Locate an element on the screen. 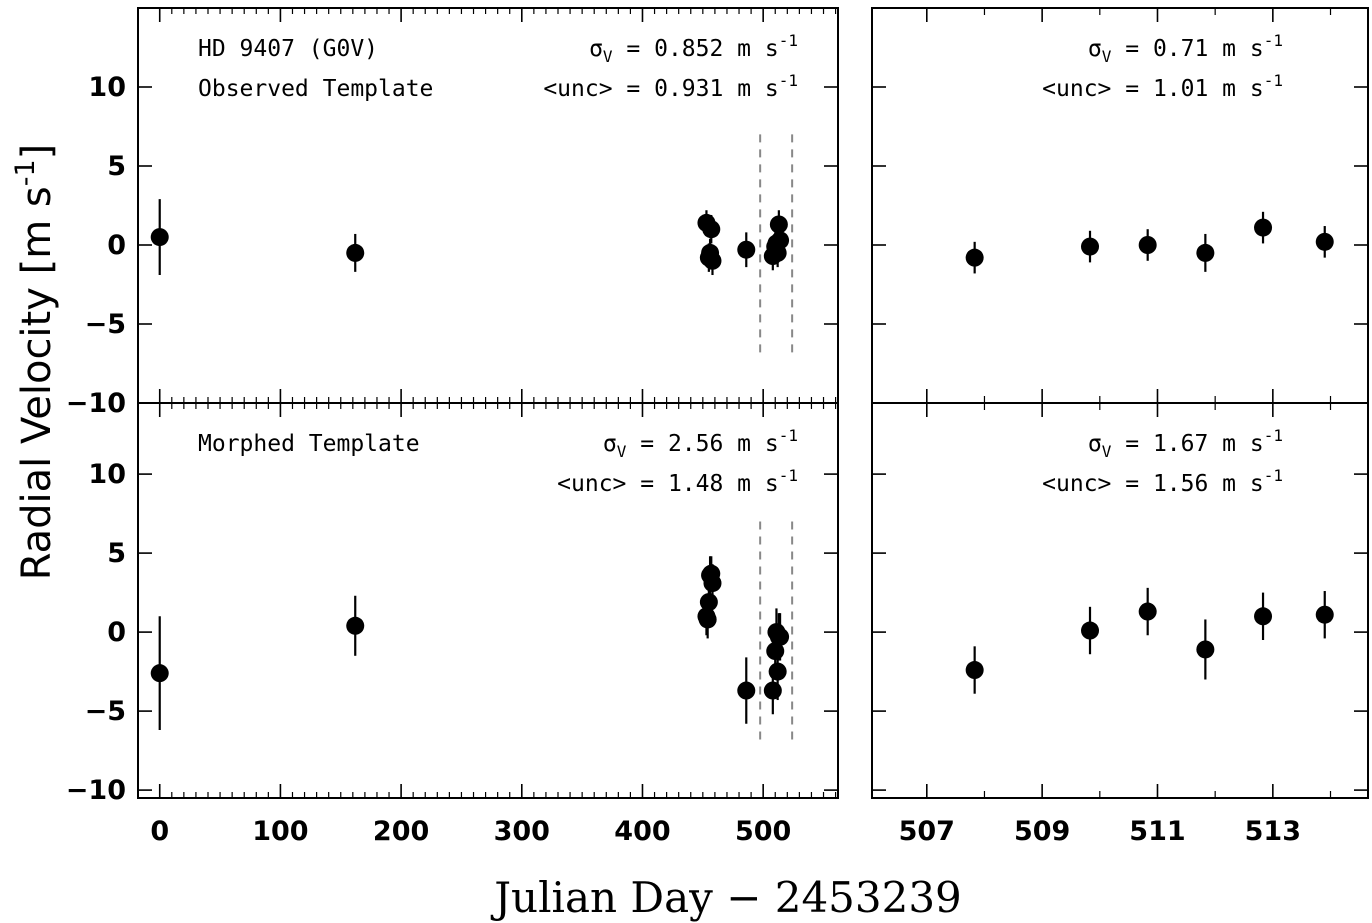  stat-text: = 1.67 m s is located at coordinates (1187, 444).